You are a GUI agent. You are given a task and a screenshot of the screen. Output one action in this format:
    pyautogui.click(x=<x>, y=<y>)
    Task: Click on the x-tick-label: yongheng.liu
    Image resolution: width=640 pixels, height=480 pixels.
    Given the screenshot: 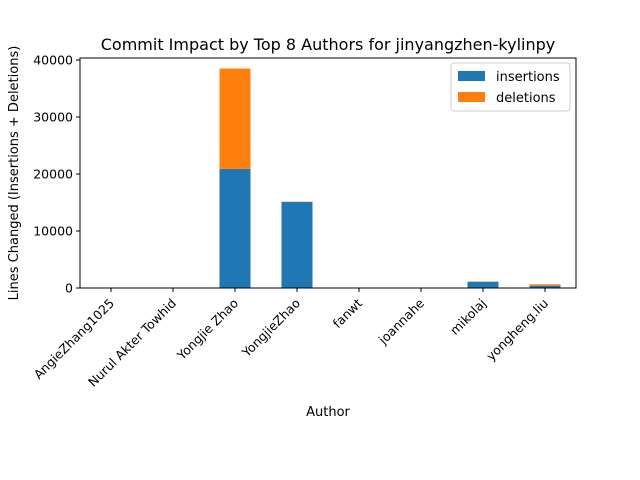 What is the action you would take?
    pyautogui.click(x=517, y=330)
    